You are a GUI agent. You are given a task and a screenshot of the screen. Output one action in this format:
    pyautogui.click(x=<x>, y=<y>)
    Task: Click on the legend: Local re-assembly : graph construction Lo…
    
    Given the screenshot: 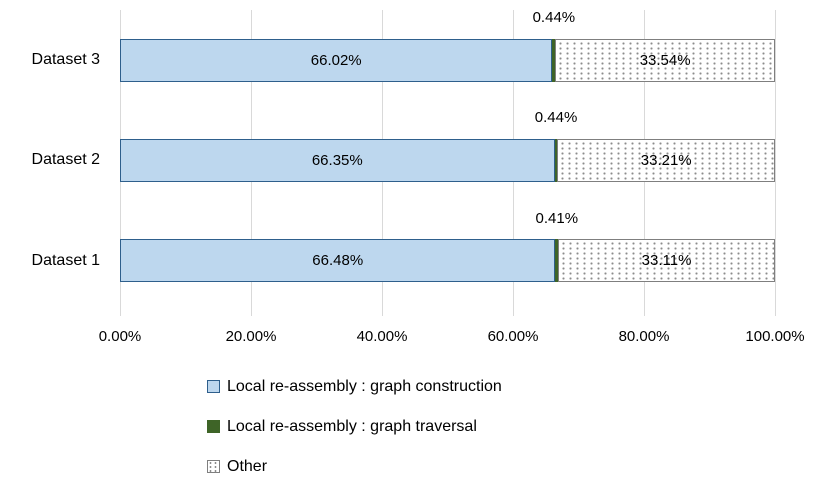 What is the action you would take?
    pyautogui.click(x=354, y=435)
    